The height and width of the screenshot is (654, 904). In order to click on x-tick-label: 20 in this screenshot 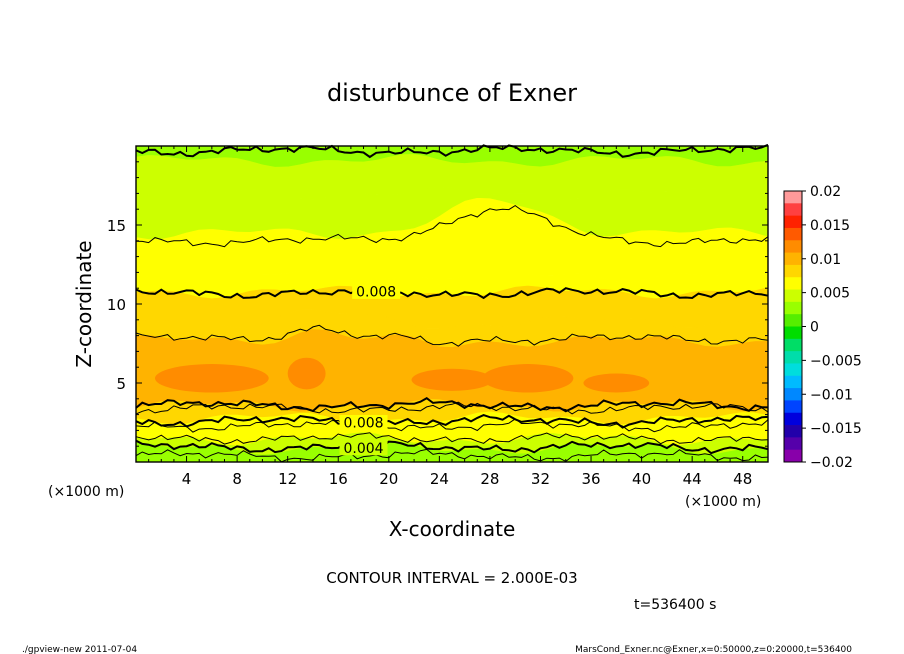, I will do `click(388, 479)`.